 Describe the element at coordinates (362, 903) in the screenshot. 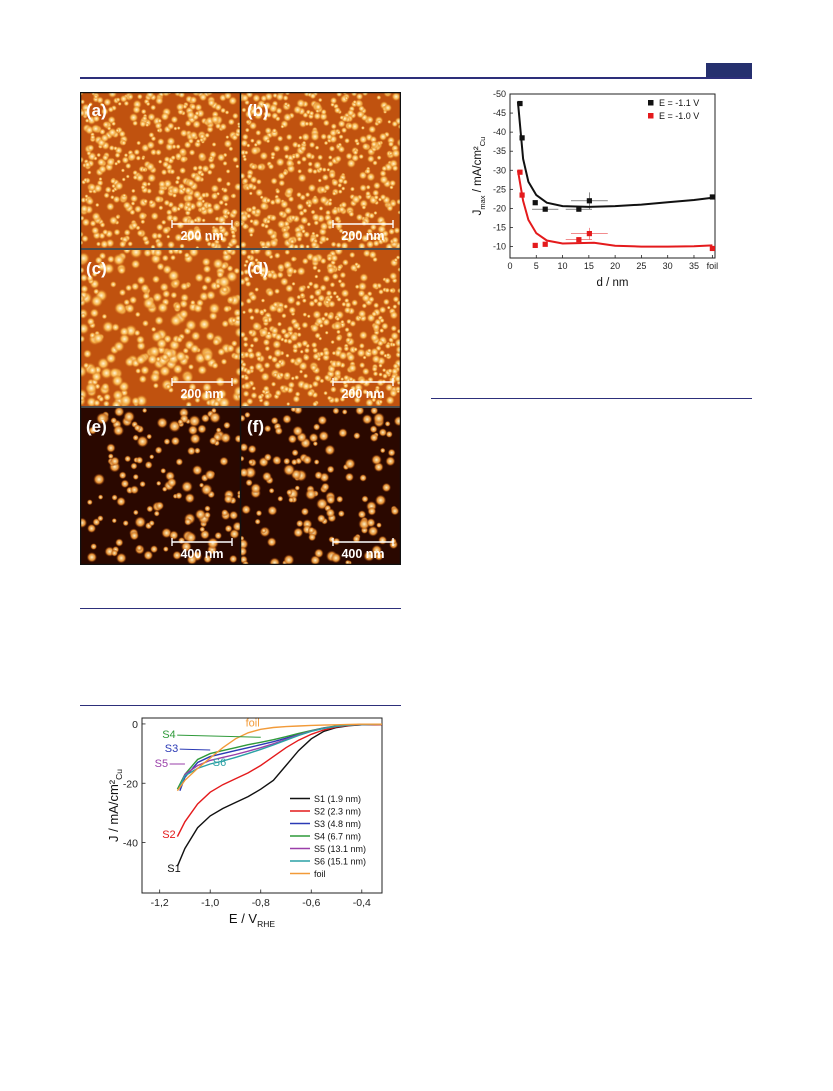

I see `x-tick-label: -0,4` at that location.